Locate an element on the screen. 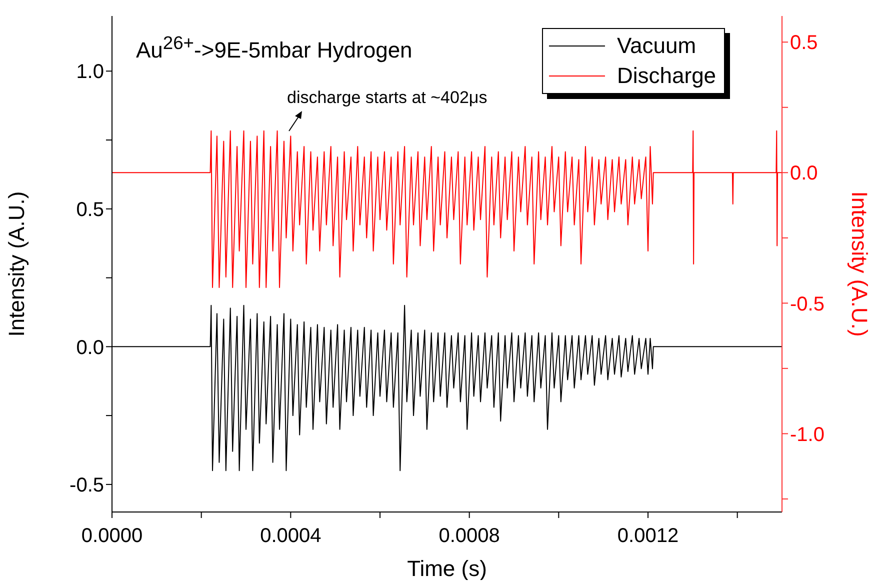  text: Au$^{26+}$->9E-5mbar Hydrogen is located at coordinates (274, 48).